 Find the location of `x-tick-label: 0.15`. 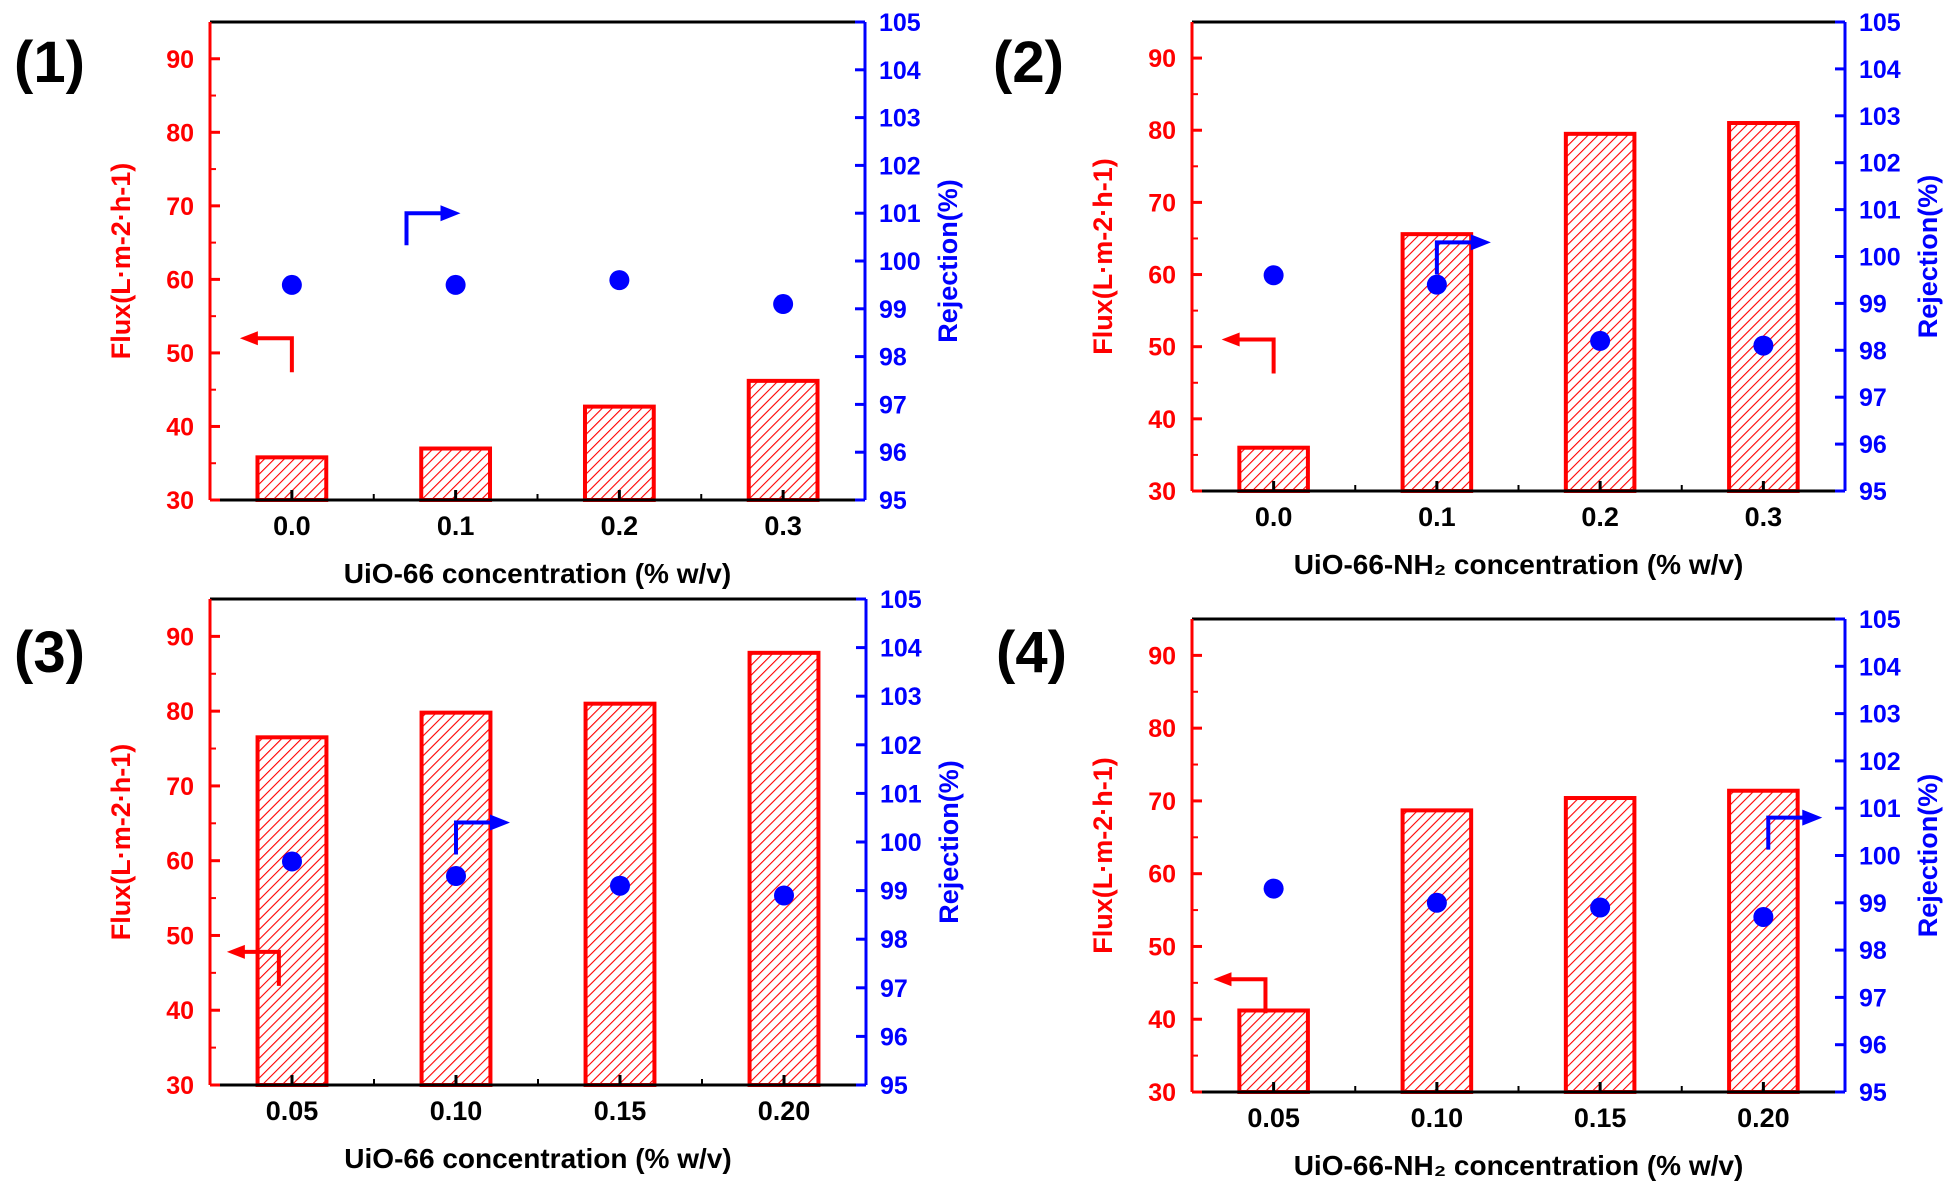

x-tick-label: 0.15 is located at coordinates (1600, 1118).